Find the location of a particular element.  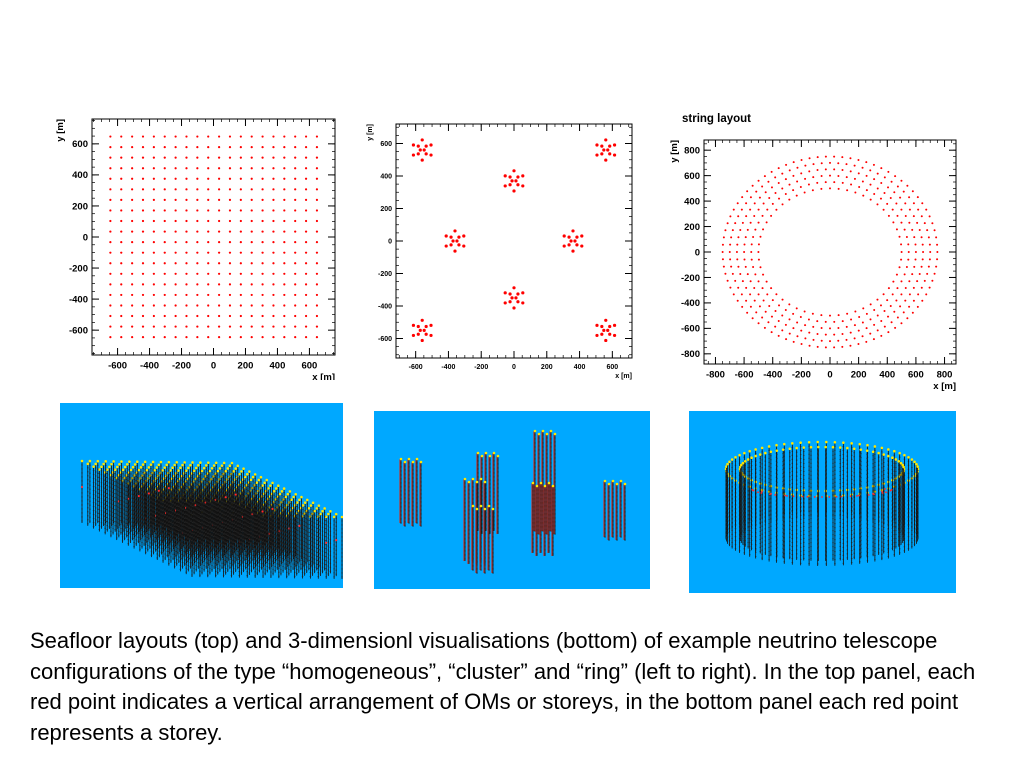

plot-frame is located at coordinates (213, 237).